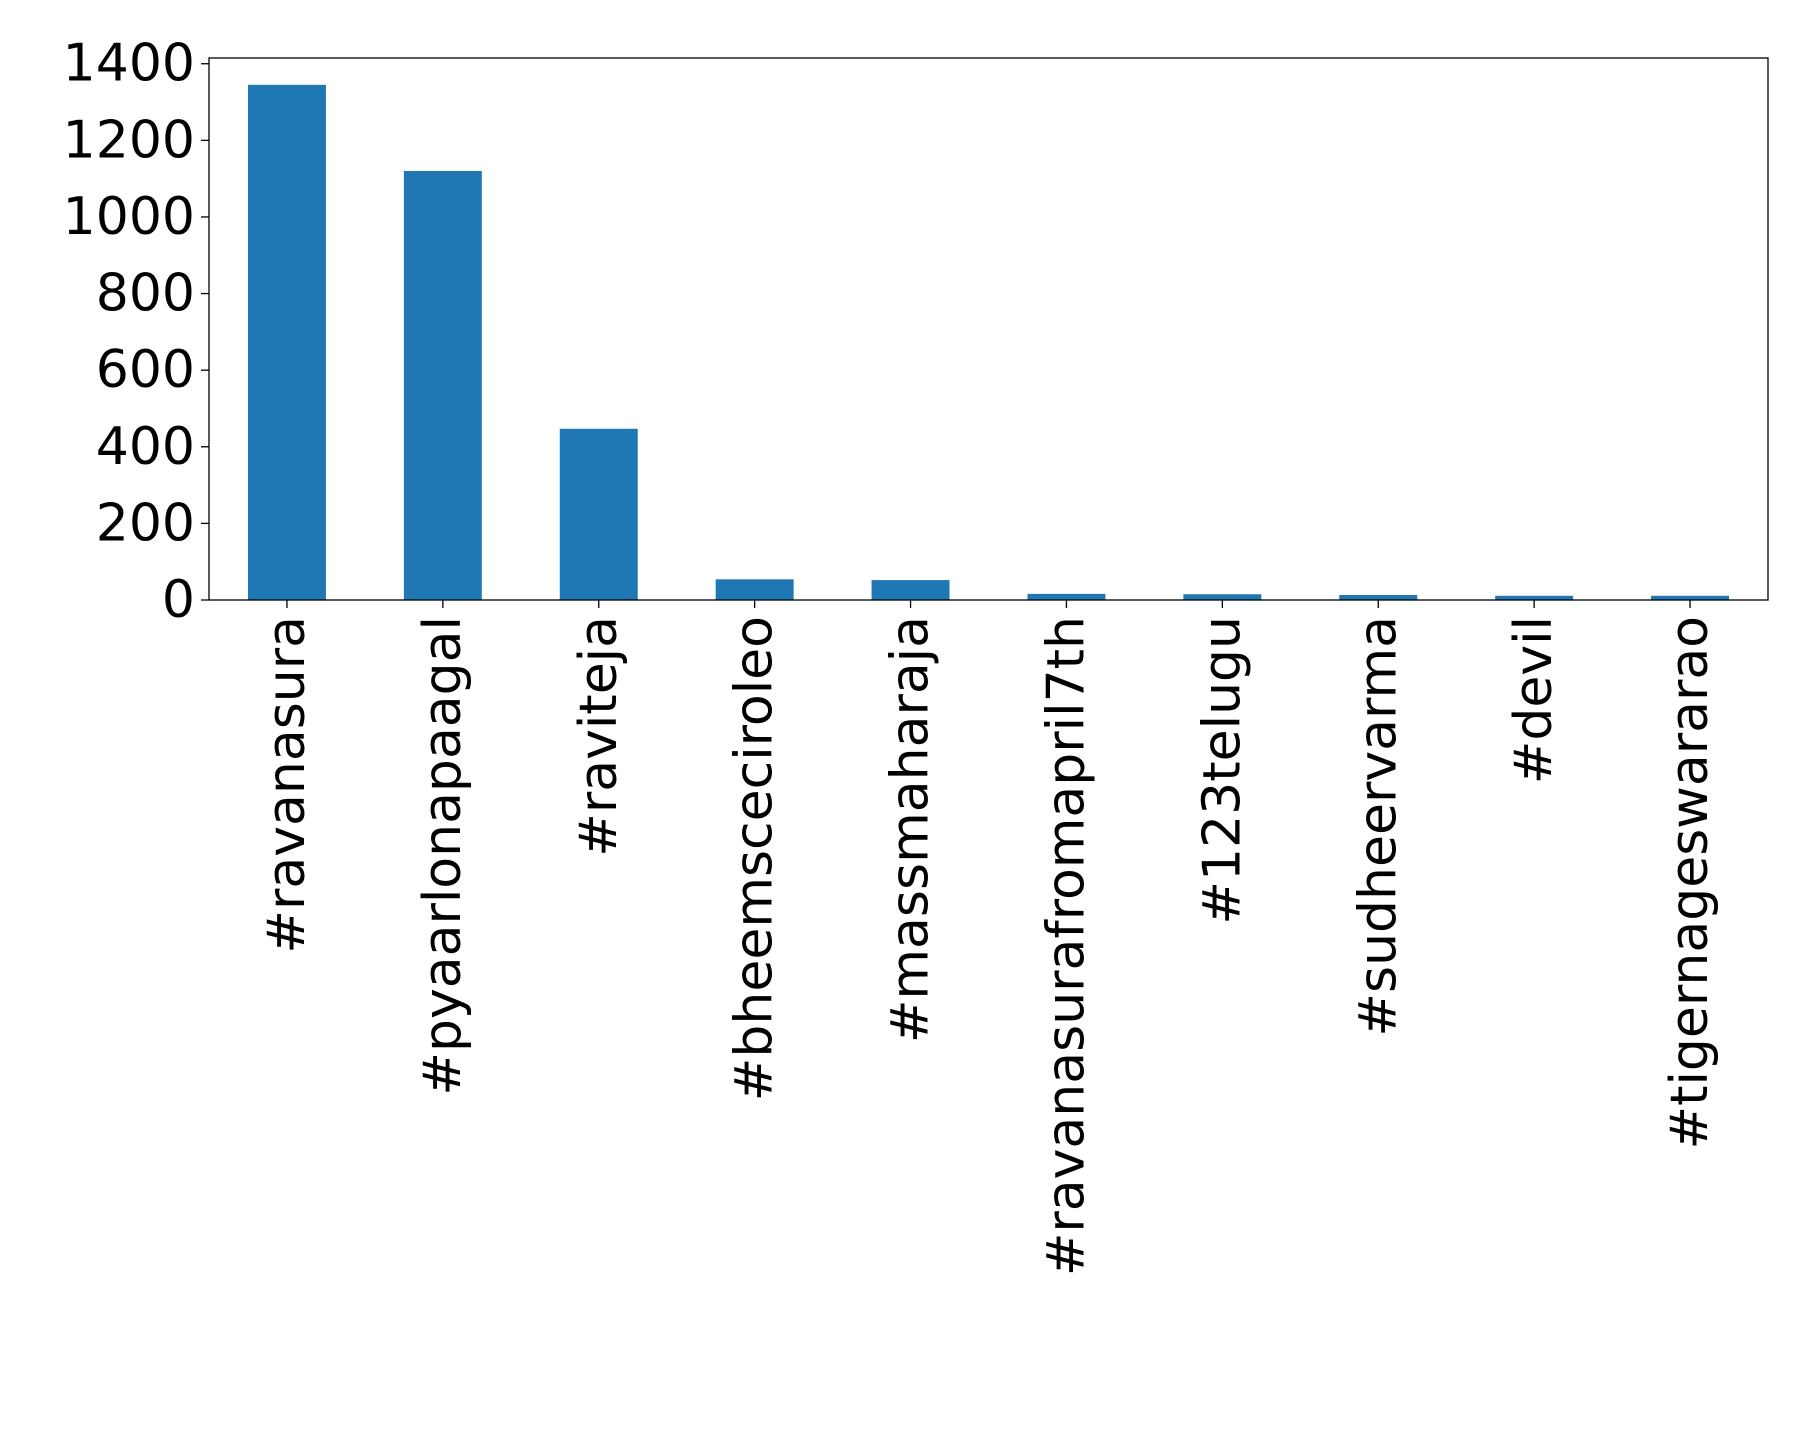 Image resolution: width=1798 pixels, height=1440 pixels. Describe the element at coordinates (598, 514) in the screenshot. I see `bar-raviteja` at that location.